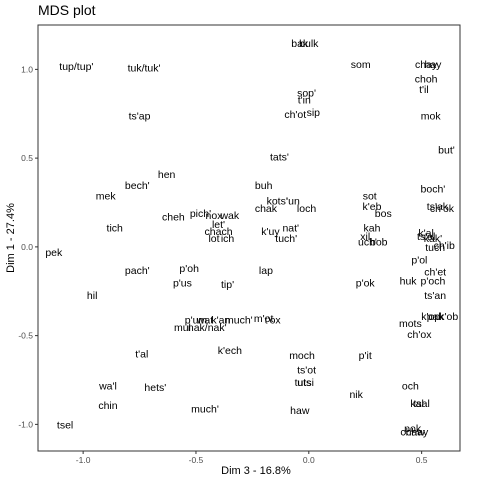  Describe the element at coordinates (379, 243) in the screenshot. I see `point-label: bob` at that location.